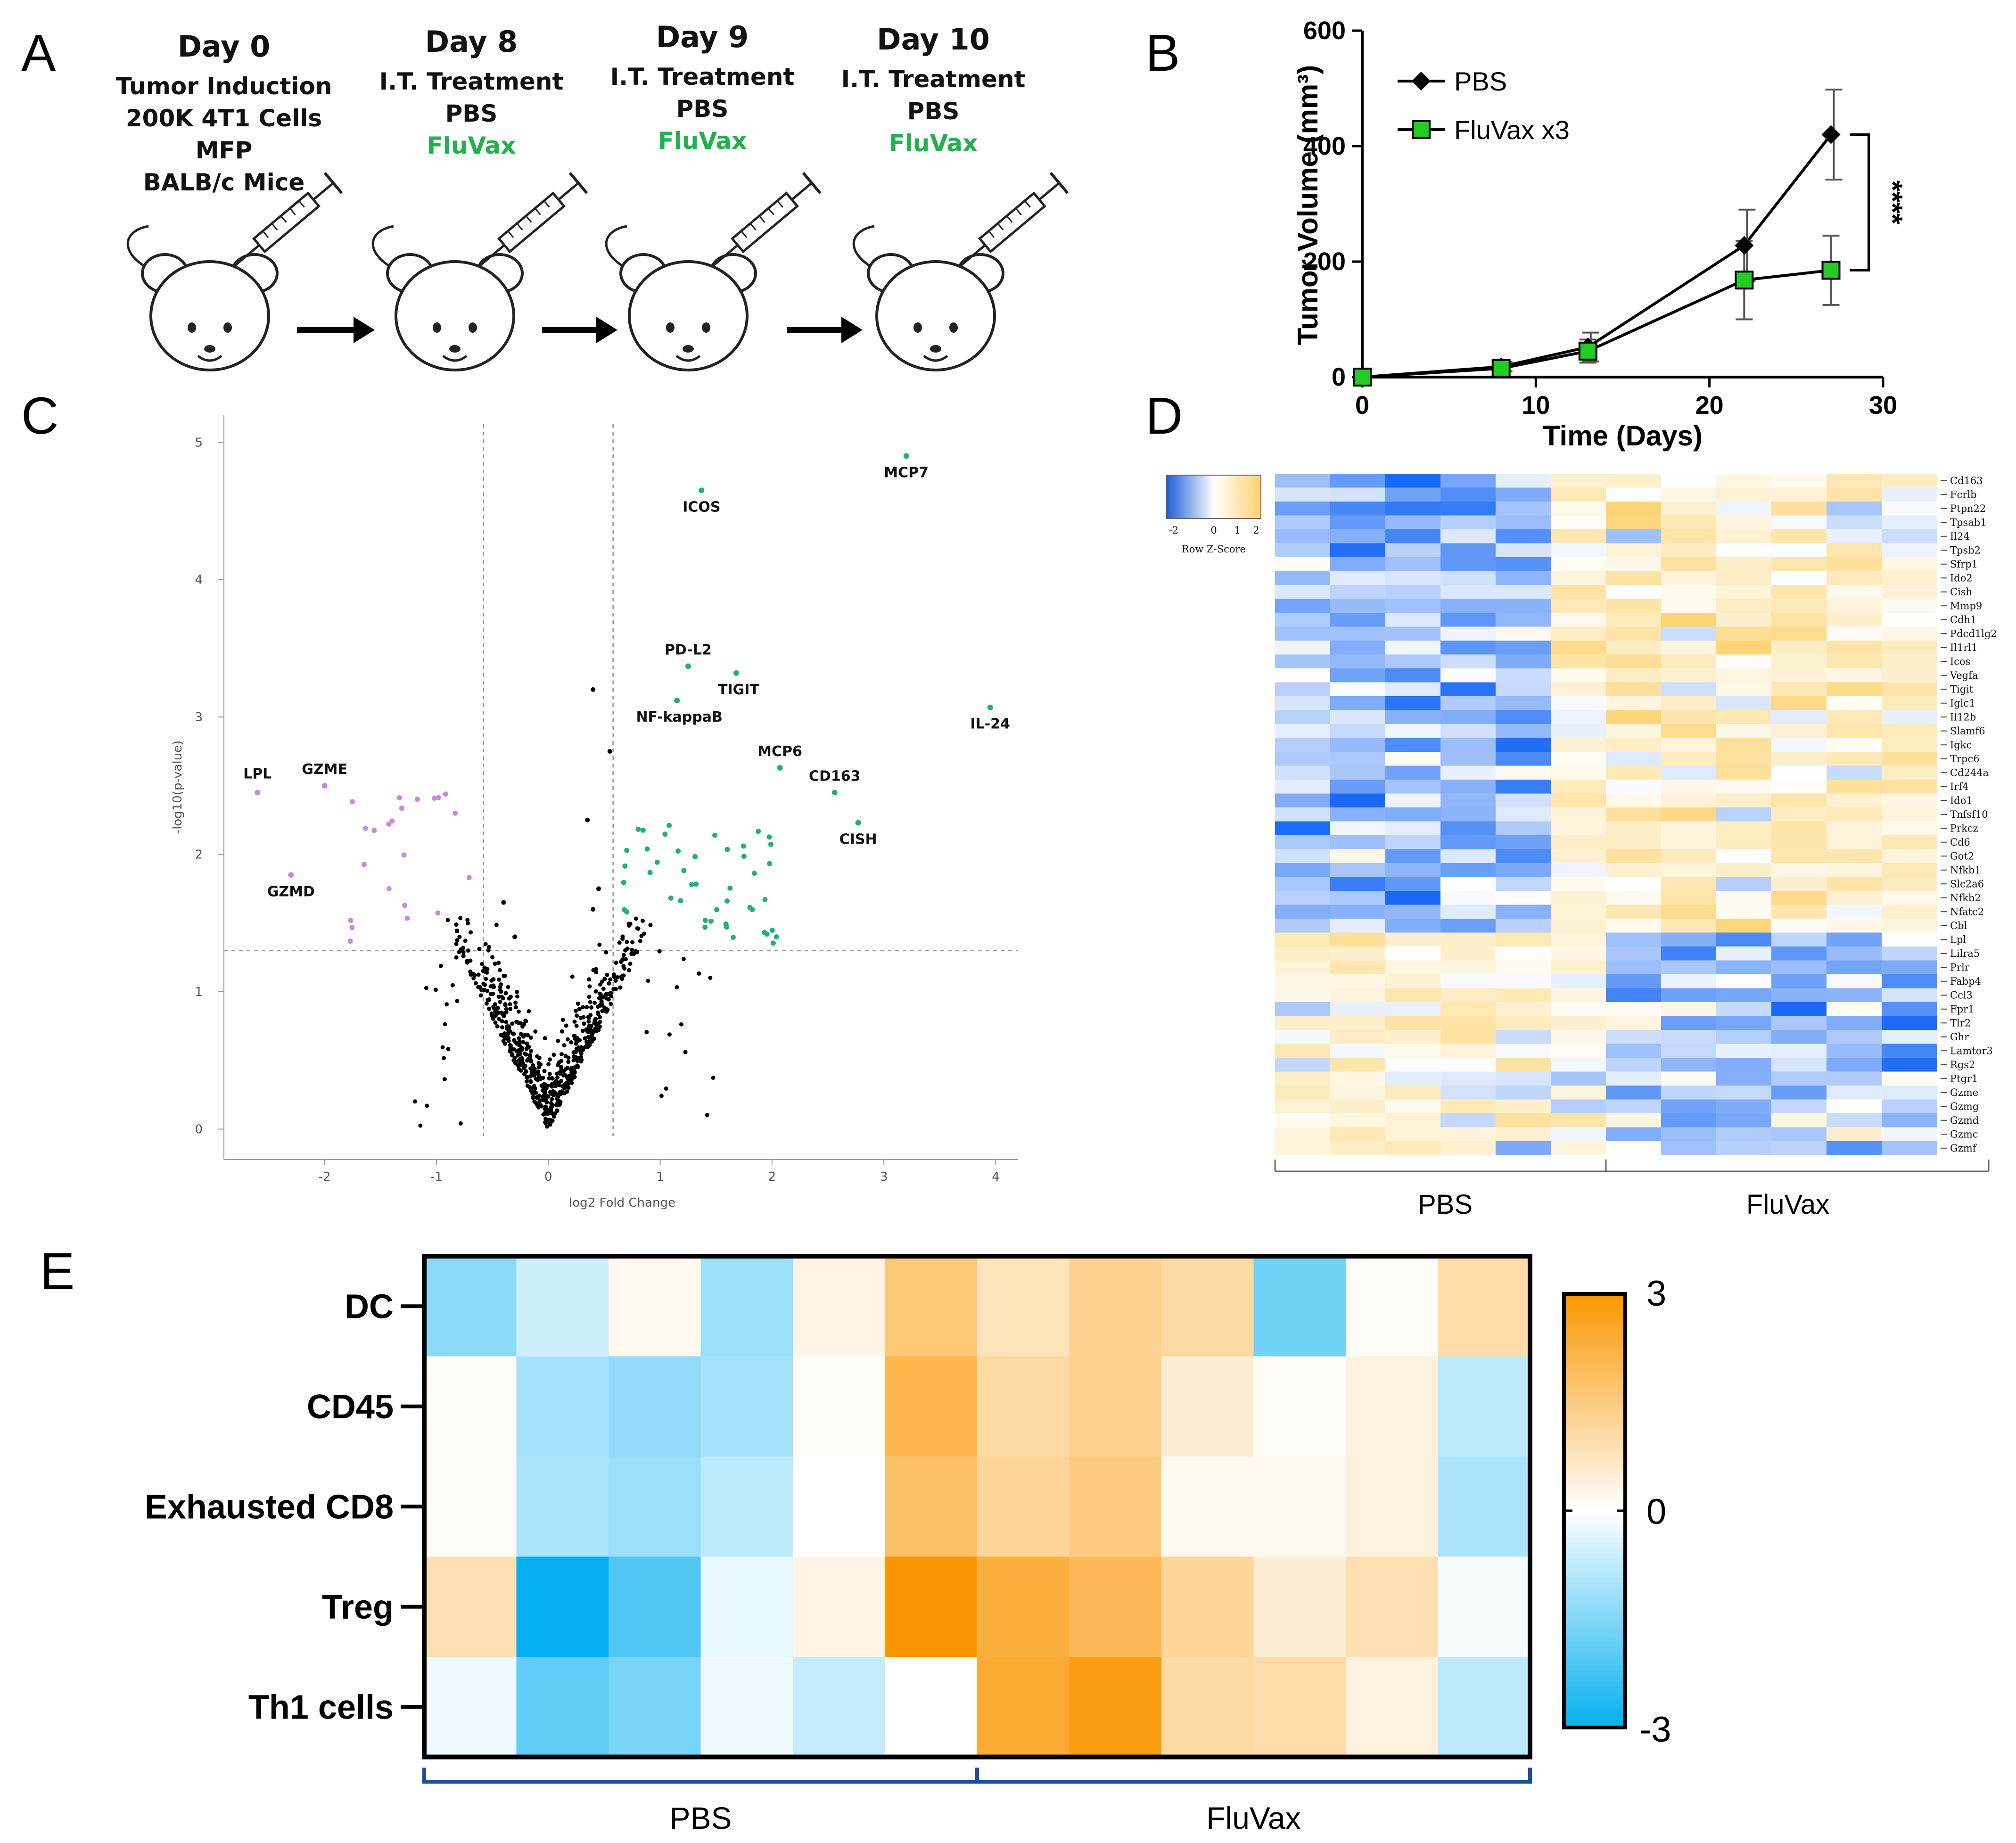 The width and height of the screenshot is (2016, 1843). Describe the element at coordinates (743, 846) in the screenshot. I see `volcano-point-up` at that location.